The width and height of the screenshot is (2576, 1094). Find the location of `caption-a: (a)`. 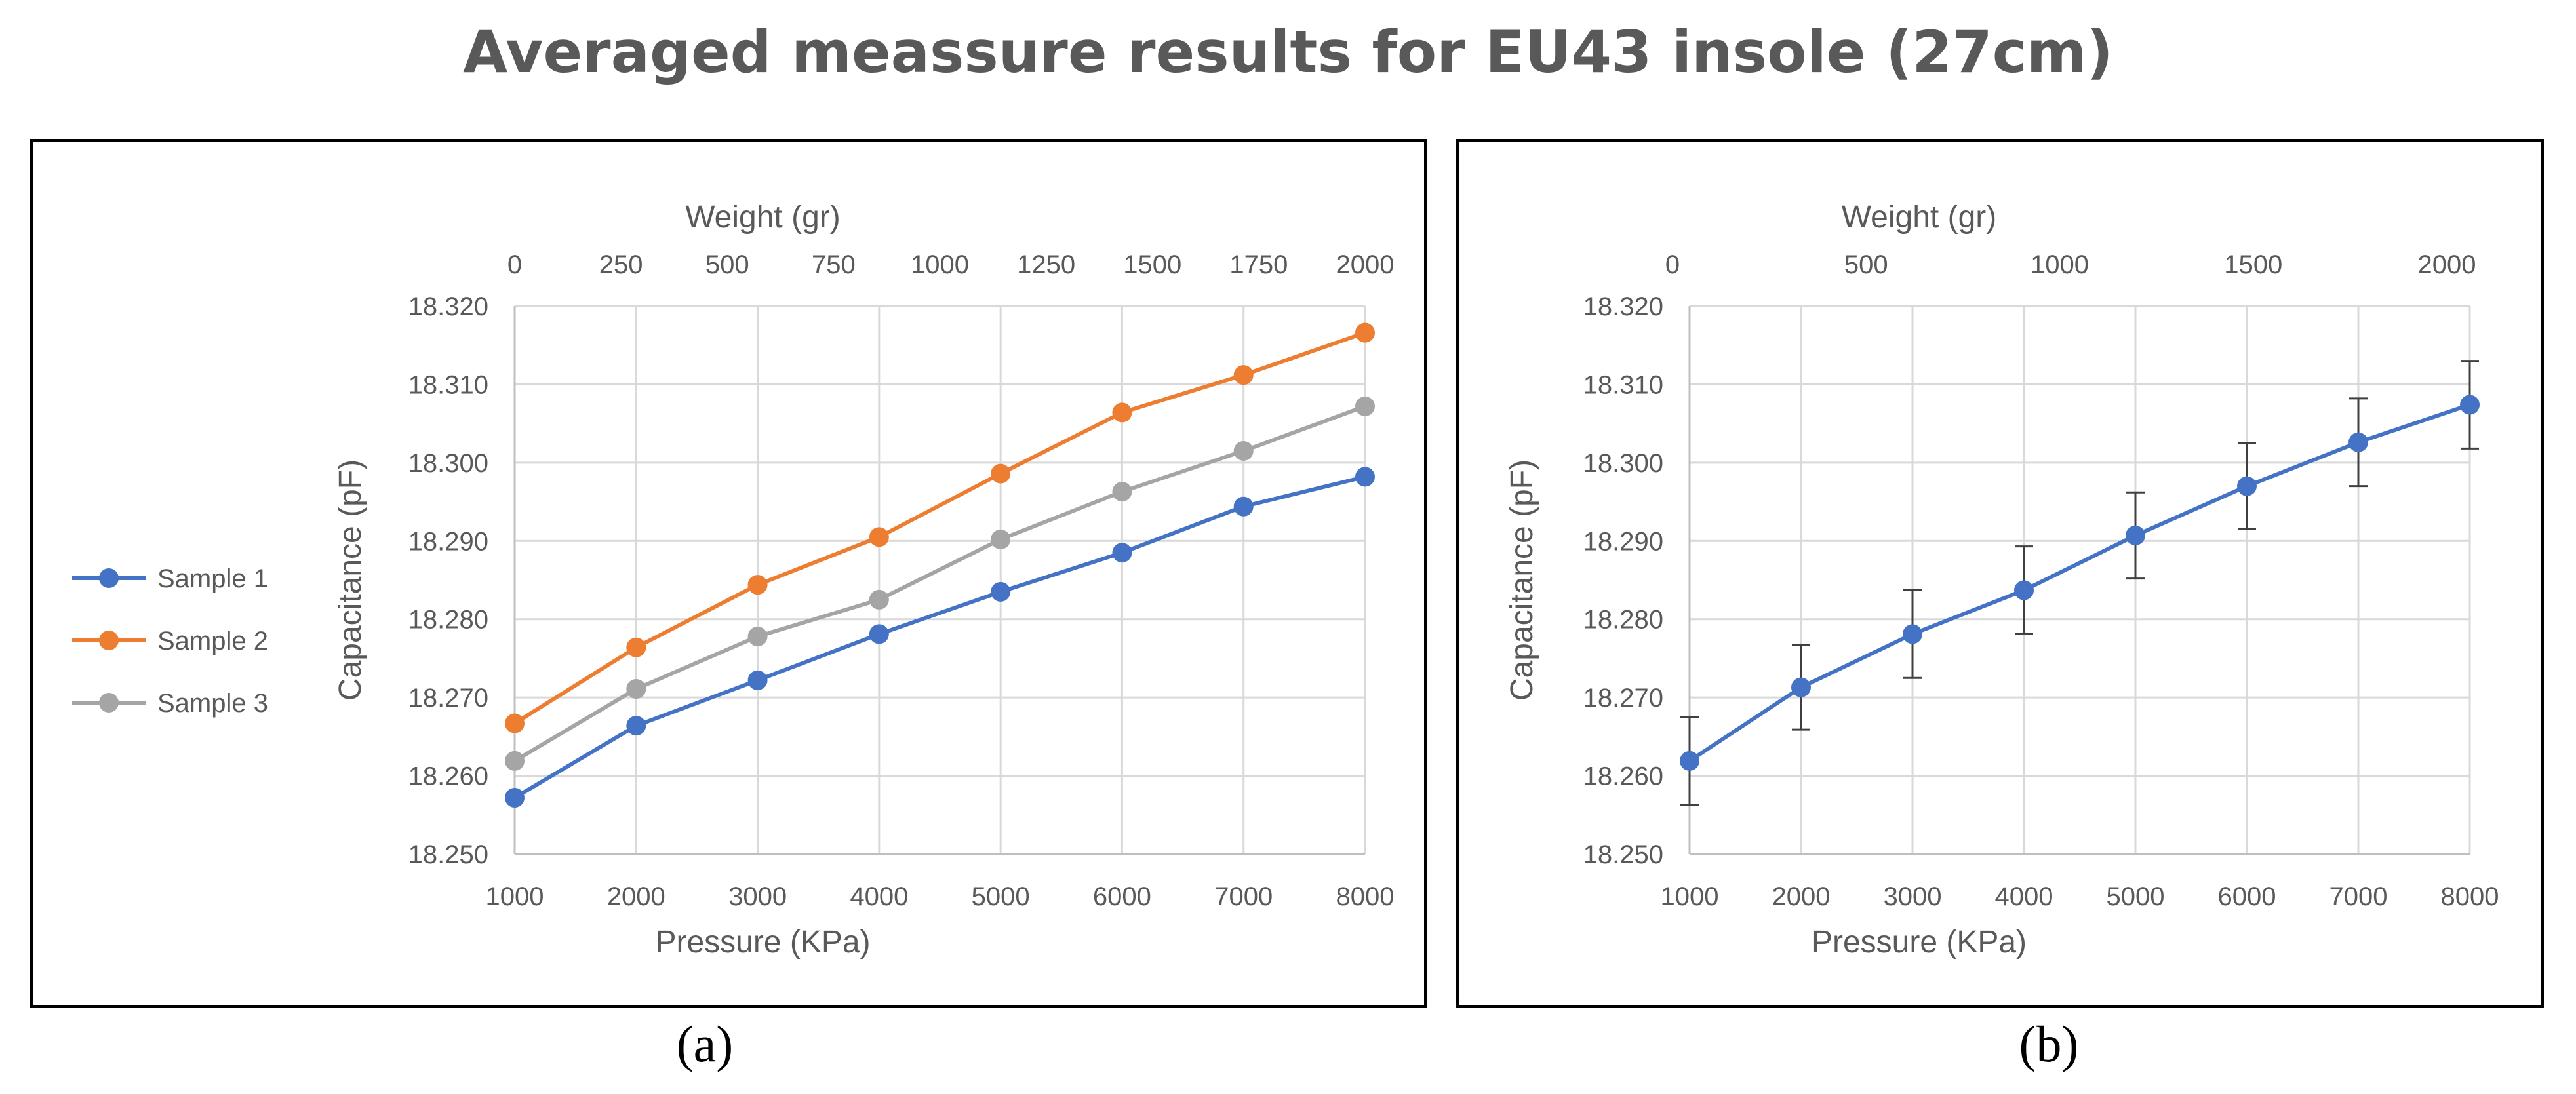

caption-a: (a) is located at coordinates (705, 1043).